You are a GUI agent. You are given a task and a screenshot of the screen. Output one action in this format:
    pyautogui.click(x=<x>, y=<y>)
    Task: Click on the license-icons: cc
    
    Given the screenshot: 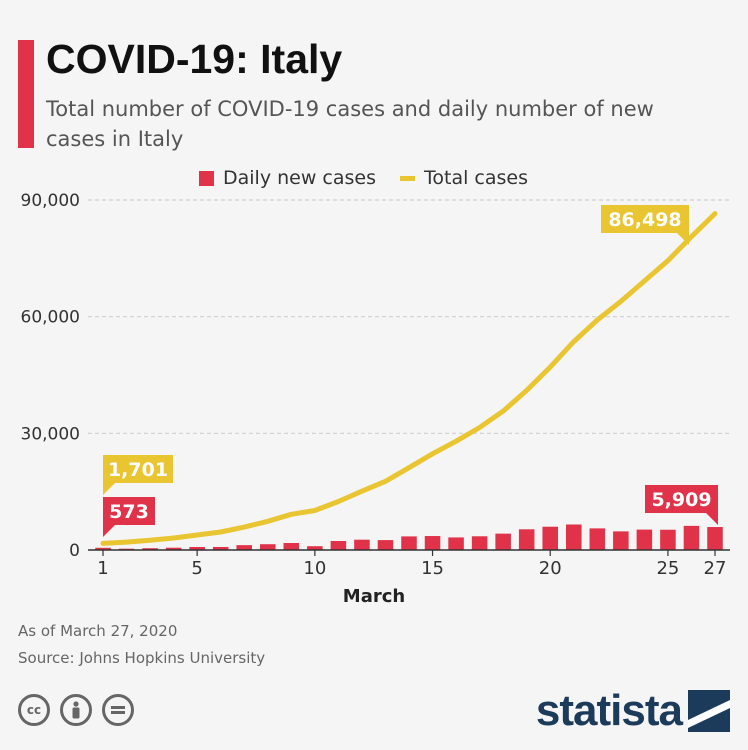 What is the action you would take?
    pyautogui.click(x=81, y=710)
    